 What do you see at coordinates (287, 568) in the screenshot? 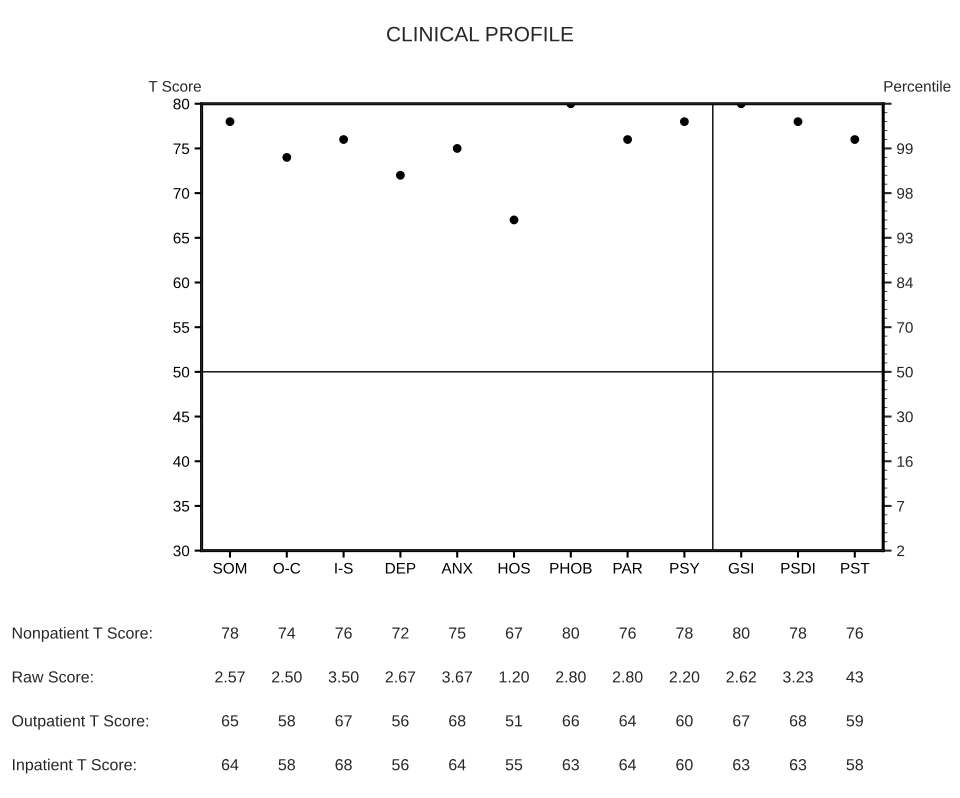
I see `x-tick-label: O-C` at bounding box center [287, 568].